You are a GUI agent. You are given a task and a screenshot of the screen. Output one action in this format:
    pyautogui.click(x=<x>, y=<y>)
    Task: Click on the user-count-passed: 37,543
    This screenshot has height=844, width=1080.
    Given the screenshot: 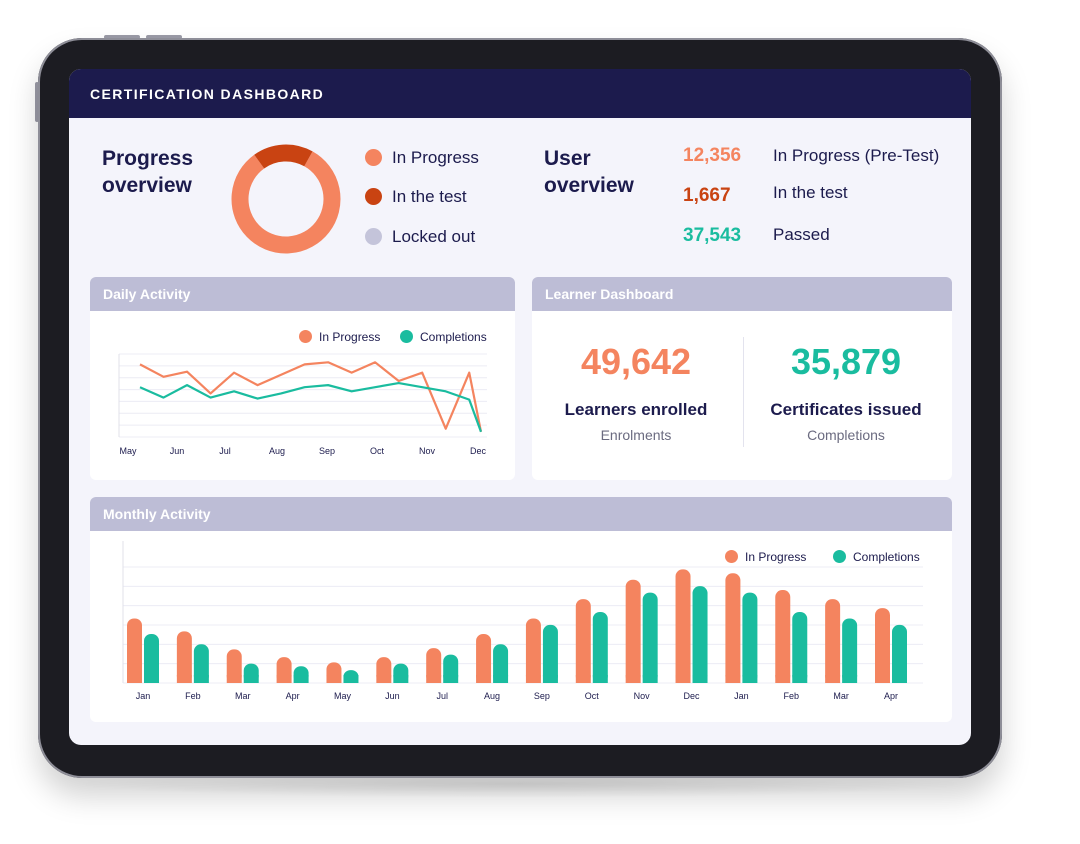 What is the action you would take?
    pyautogui.click(x=712, y=235)
    